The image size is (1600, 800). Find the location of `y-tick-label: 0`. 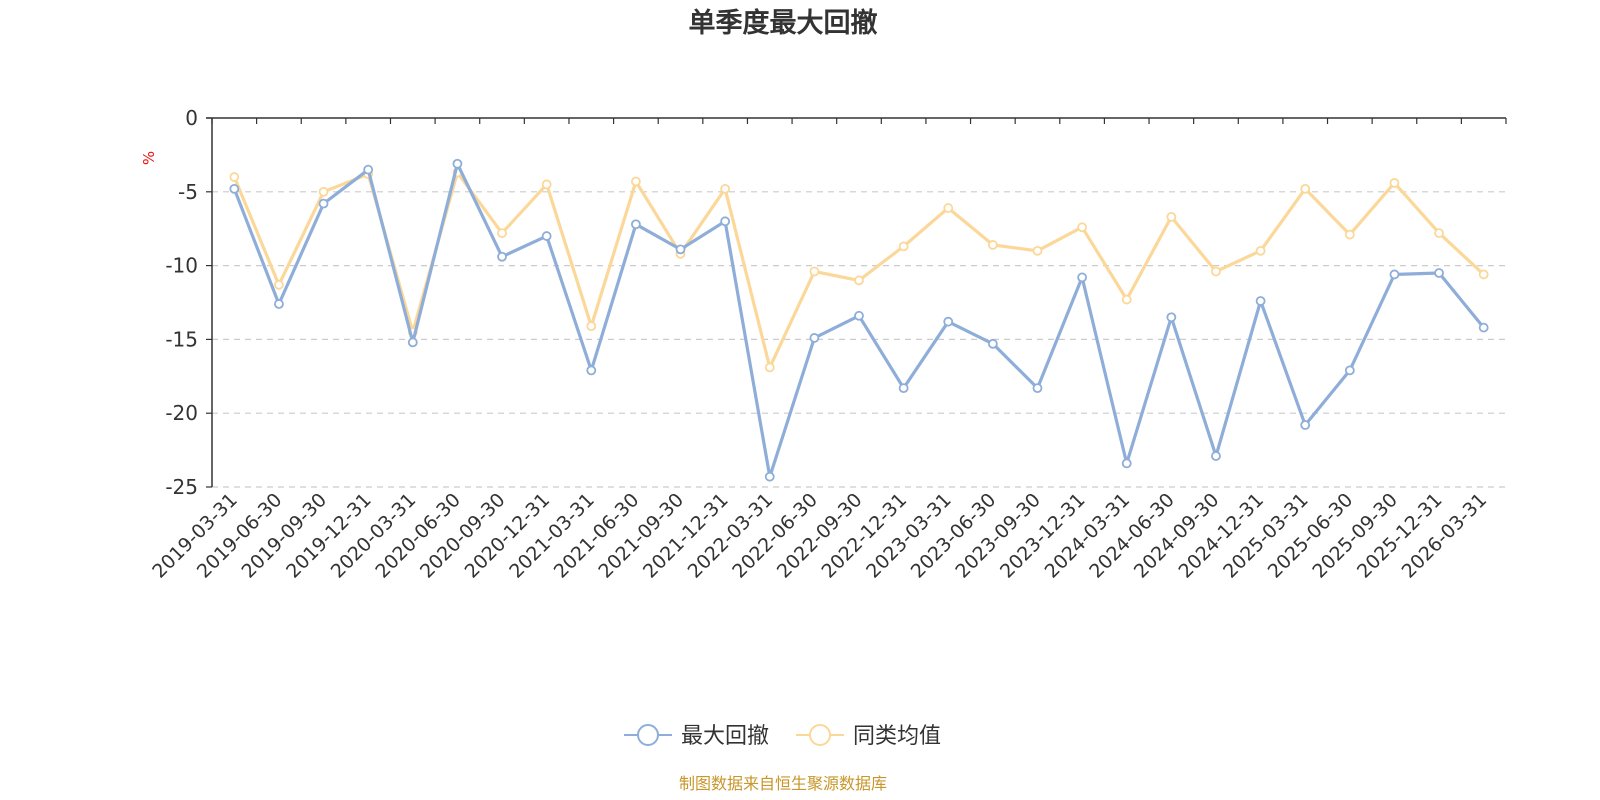

y-tick-label: 0 is located at coordinates (191, 118).